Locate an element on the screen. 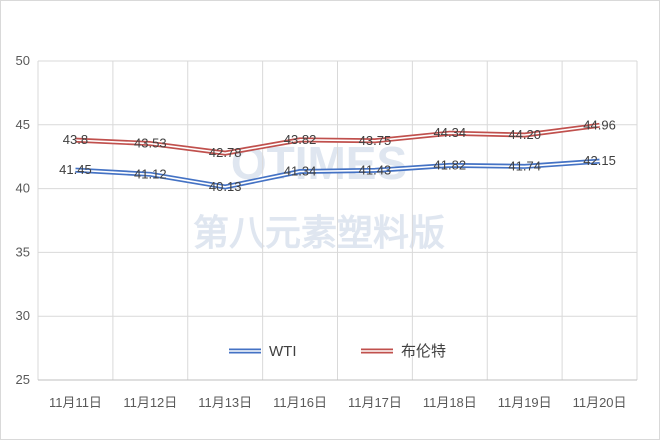 Image resolution: width=660 pixels, height=440 pixels. data-label: 44.20 is located at coordinates (524, 134).